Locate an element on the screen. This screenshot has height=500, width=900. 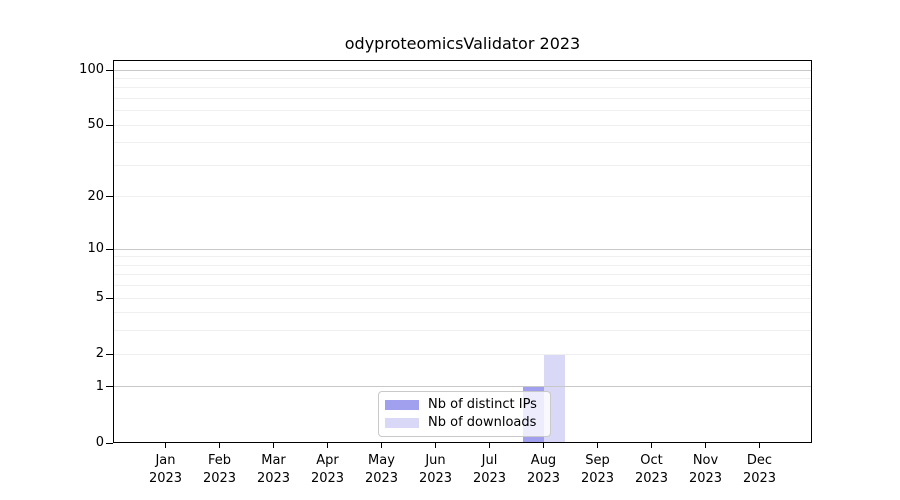
y-tick-label: 5 is located at coordinates (99, 298).